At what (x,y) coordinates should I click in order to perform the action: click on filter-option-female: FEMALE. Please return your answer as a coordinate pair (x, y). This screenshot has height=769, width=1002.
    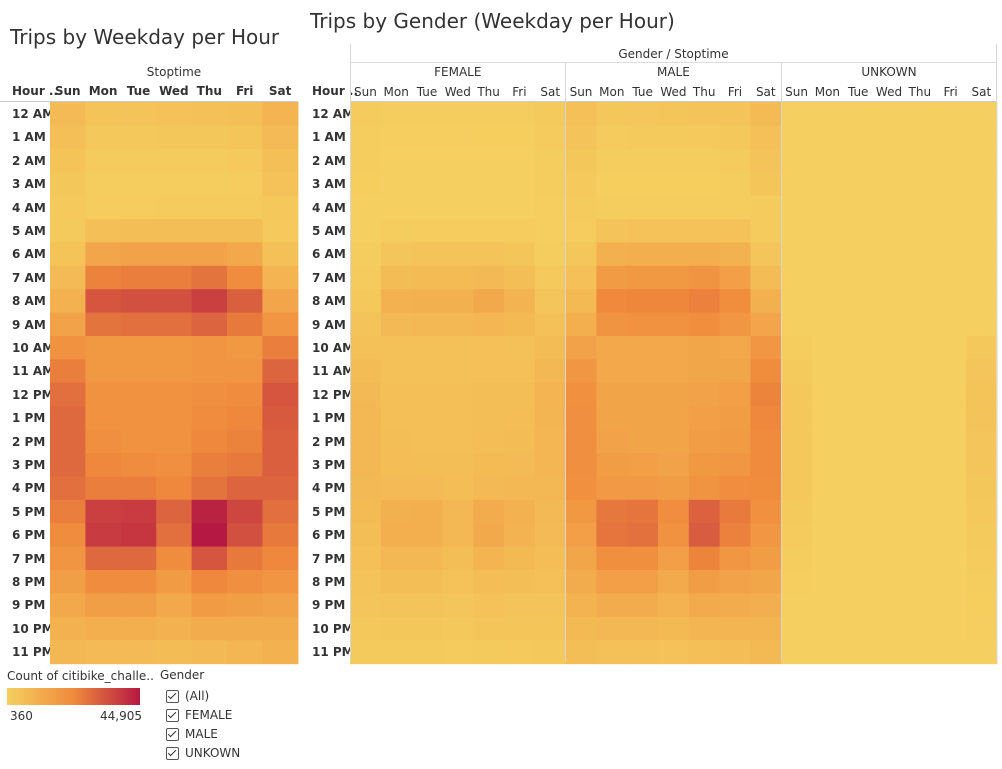
    Looking at the image, I should click on (199, 715).